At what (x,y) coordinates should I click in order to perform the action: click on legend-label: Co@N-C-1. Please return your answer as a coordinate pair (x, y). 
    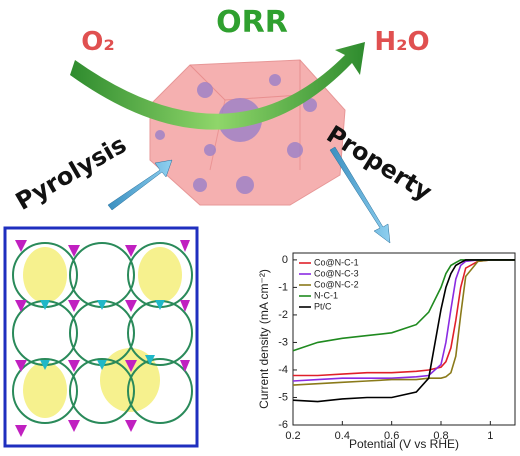
    Looking at the image, I should click on (336, 262).